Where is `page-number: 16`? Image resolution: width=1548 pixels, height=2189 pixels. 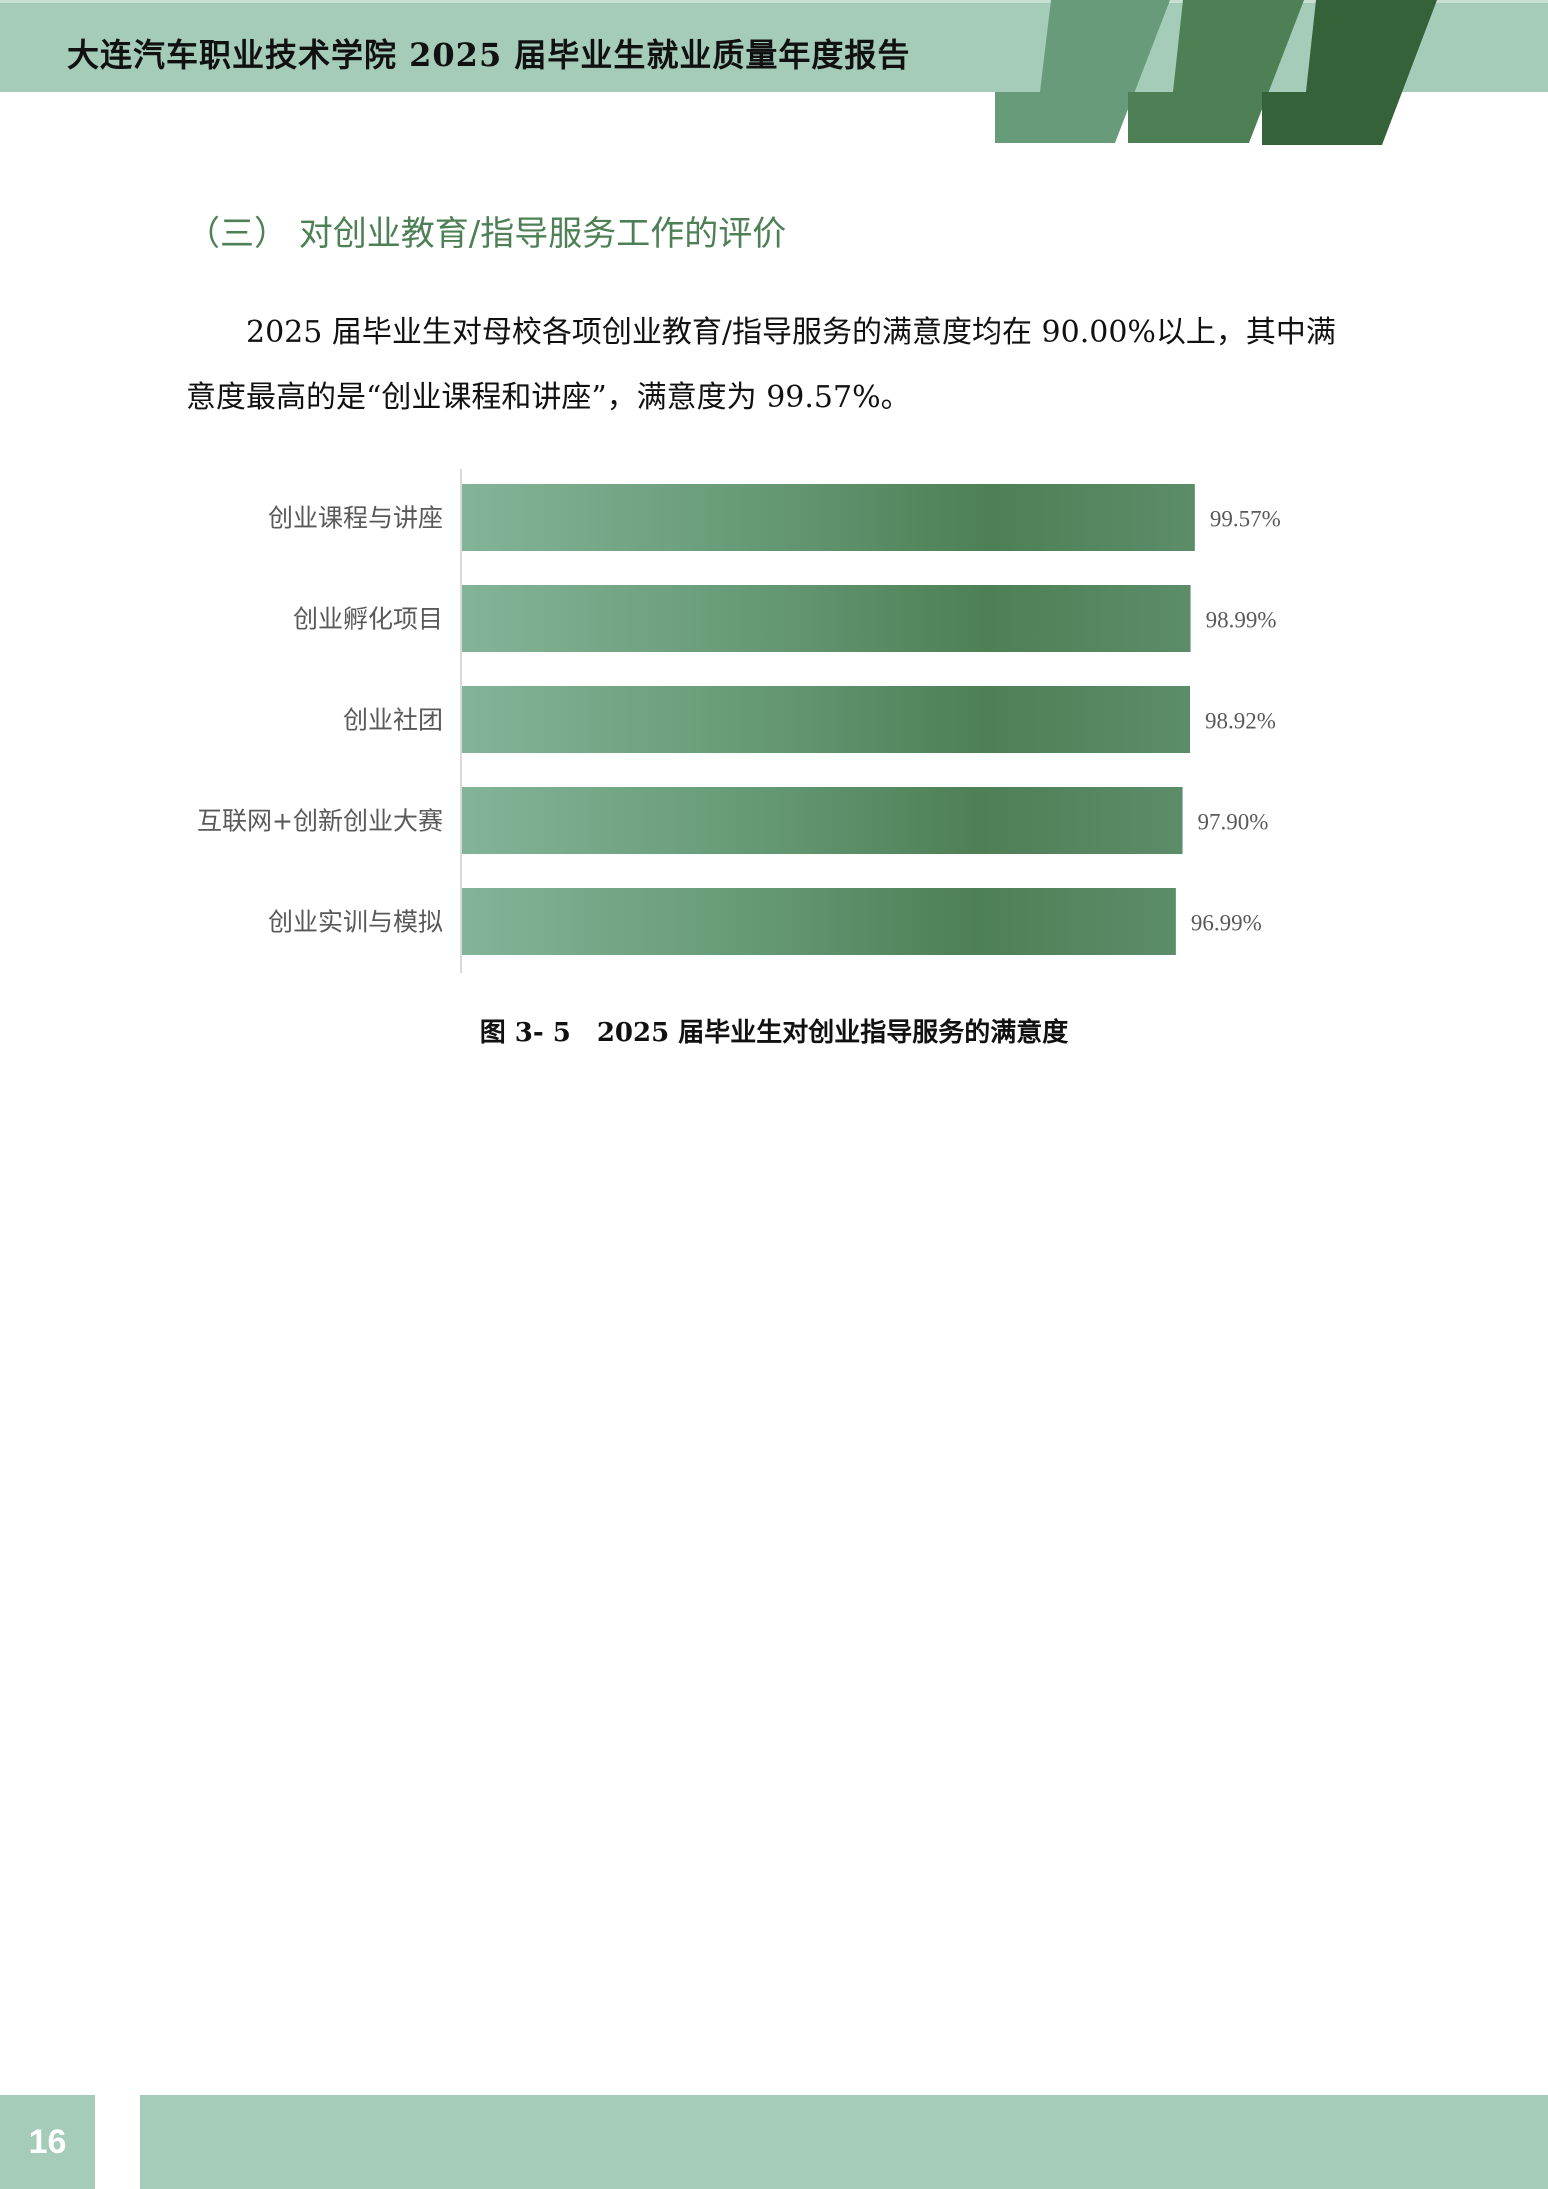
page-number: 16 is located at coordinates (47, 2142).